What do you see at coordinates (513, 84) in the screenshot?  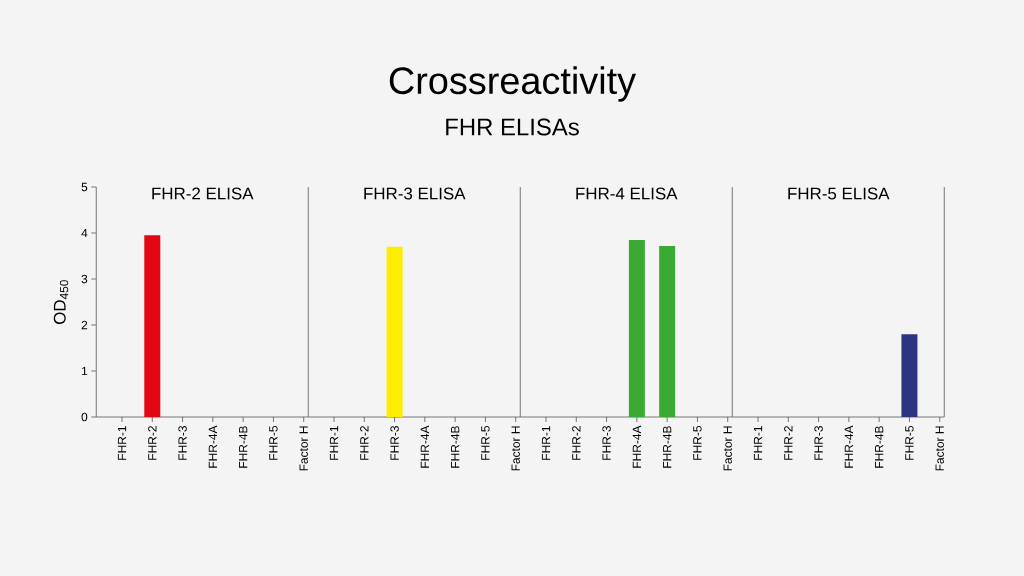 I see `text: Crossreactivity` at bounding box center [513, 84].